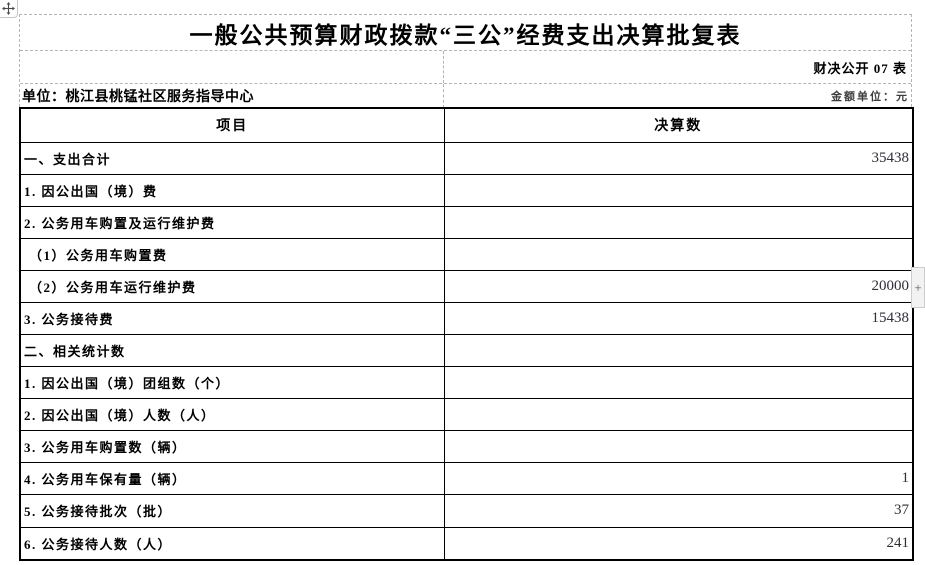 This screenshot has width=925, height=565. I want to click on table-move-handle, so click(9, 9).